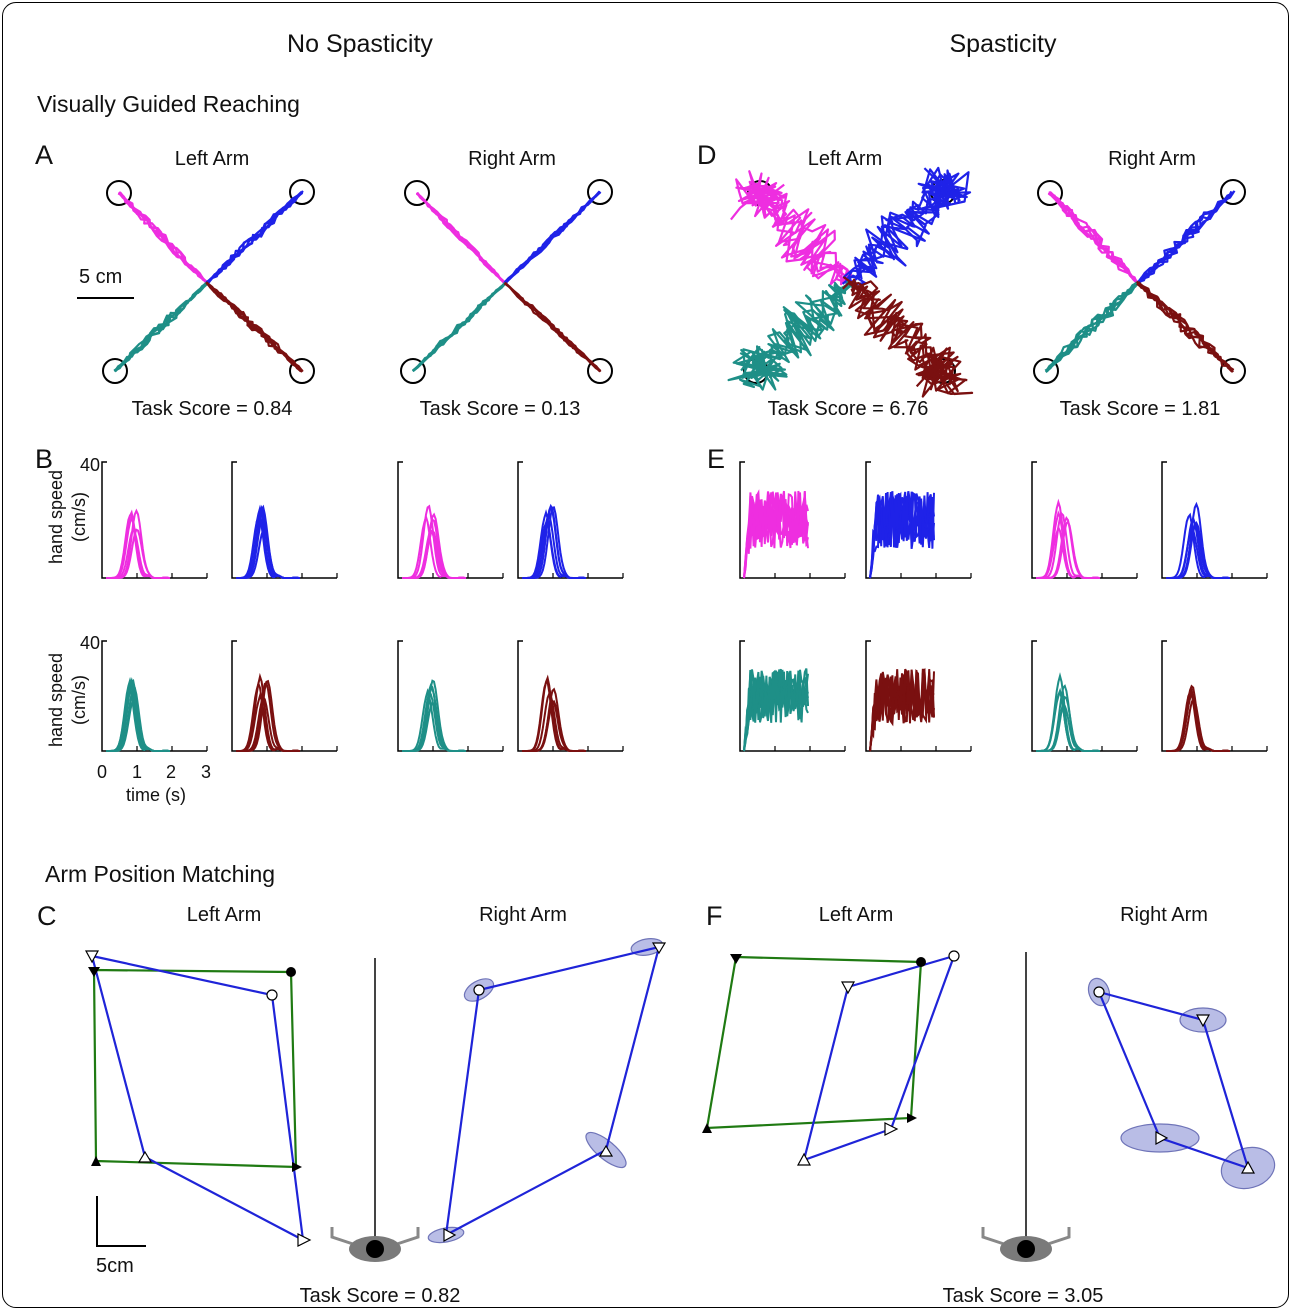 The image size is (1295, 1314). Describe the element at coordinates (206, 772) in the screenshot. I see `speed-xtick-3: 3` at that location.